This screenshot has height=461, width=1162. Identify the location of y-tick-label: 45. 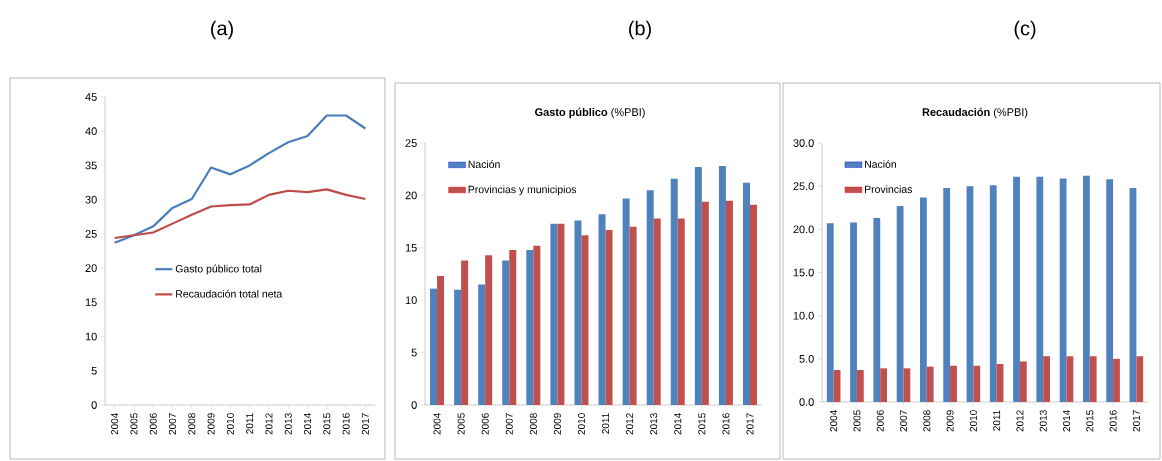
(91, 97).